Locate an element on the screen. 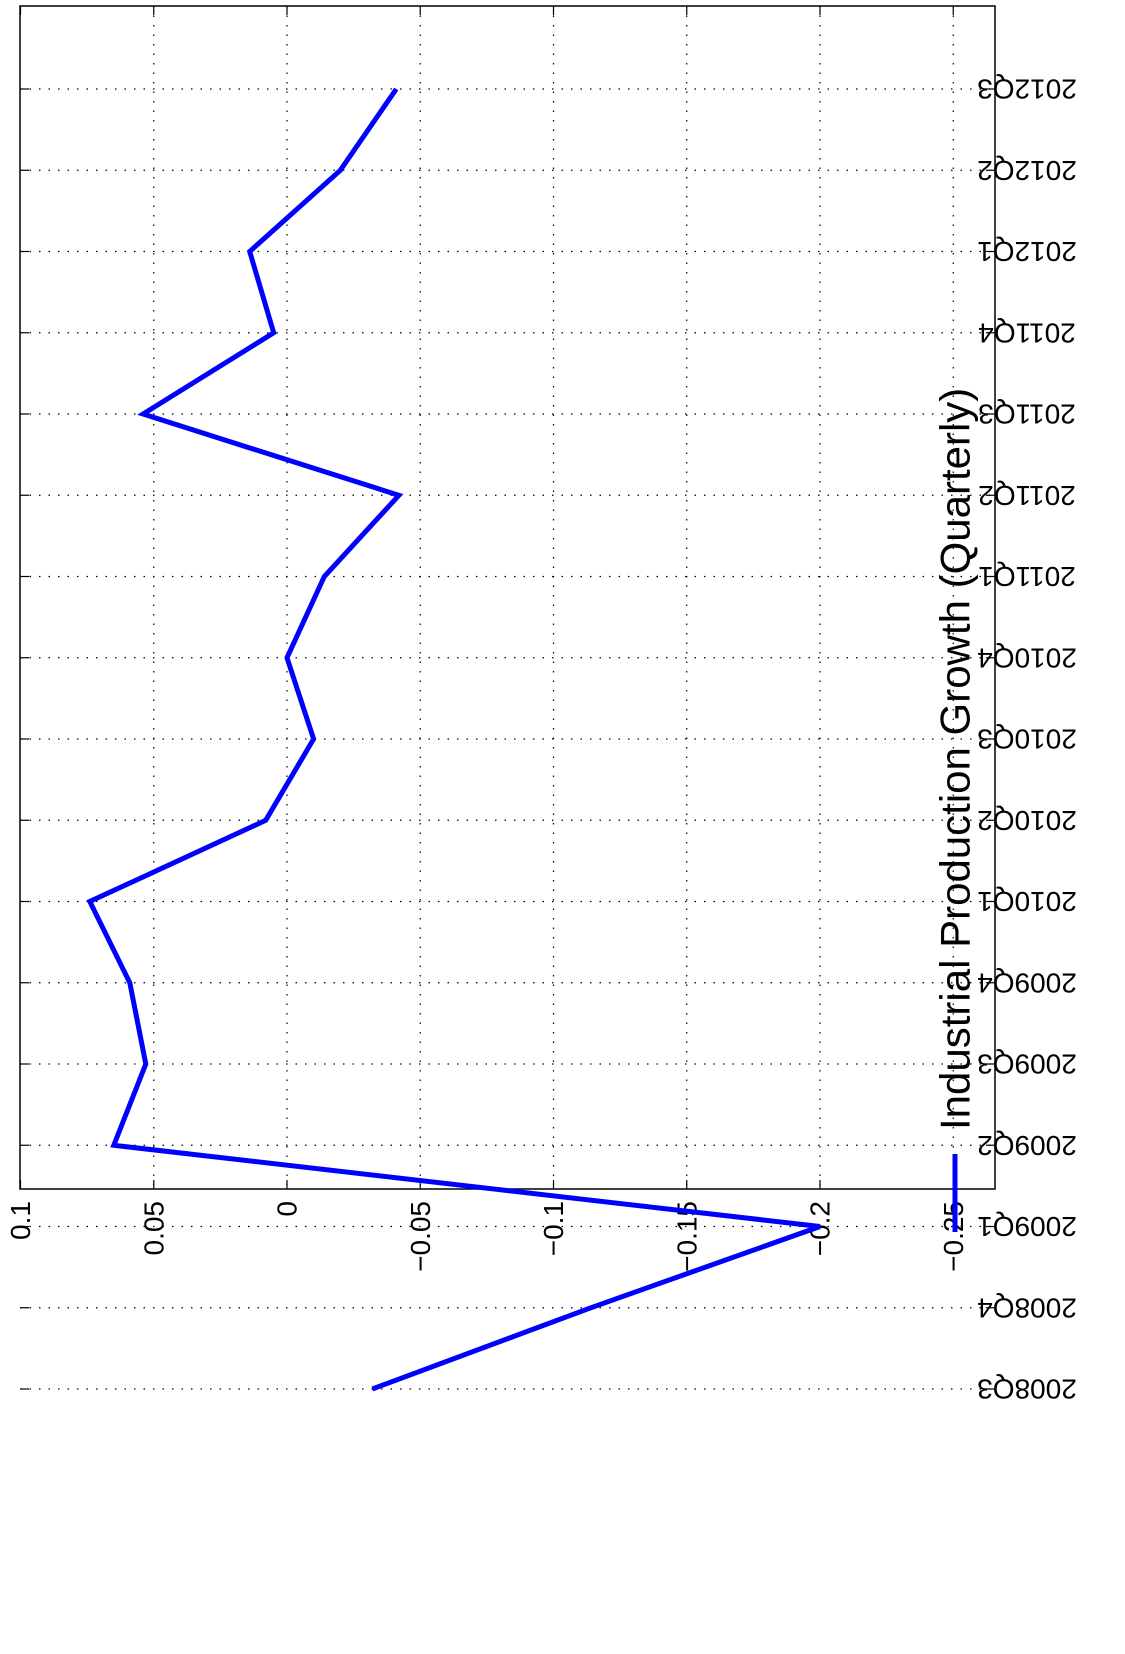 Image resolution: width=1125 pixels, height=1654 pixels. category-tick-label: 2009Q4 is located at coordinates (1027, 982).